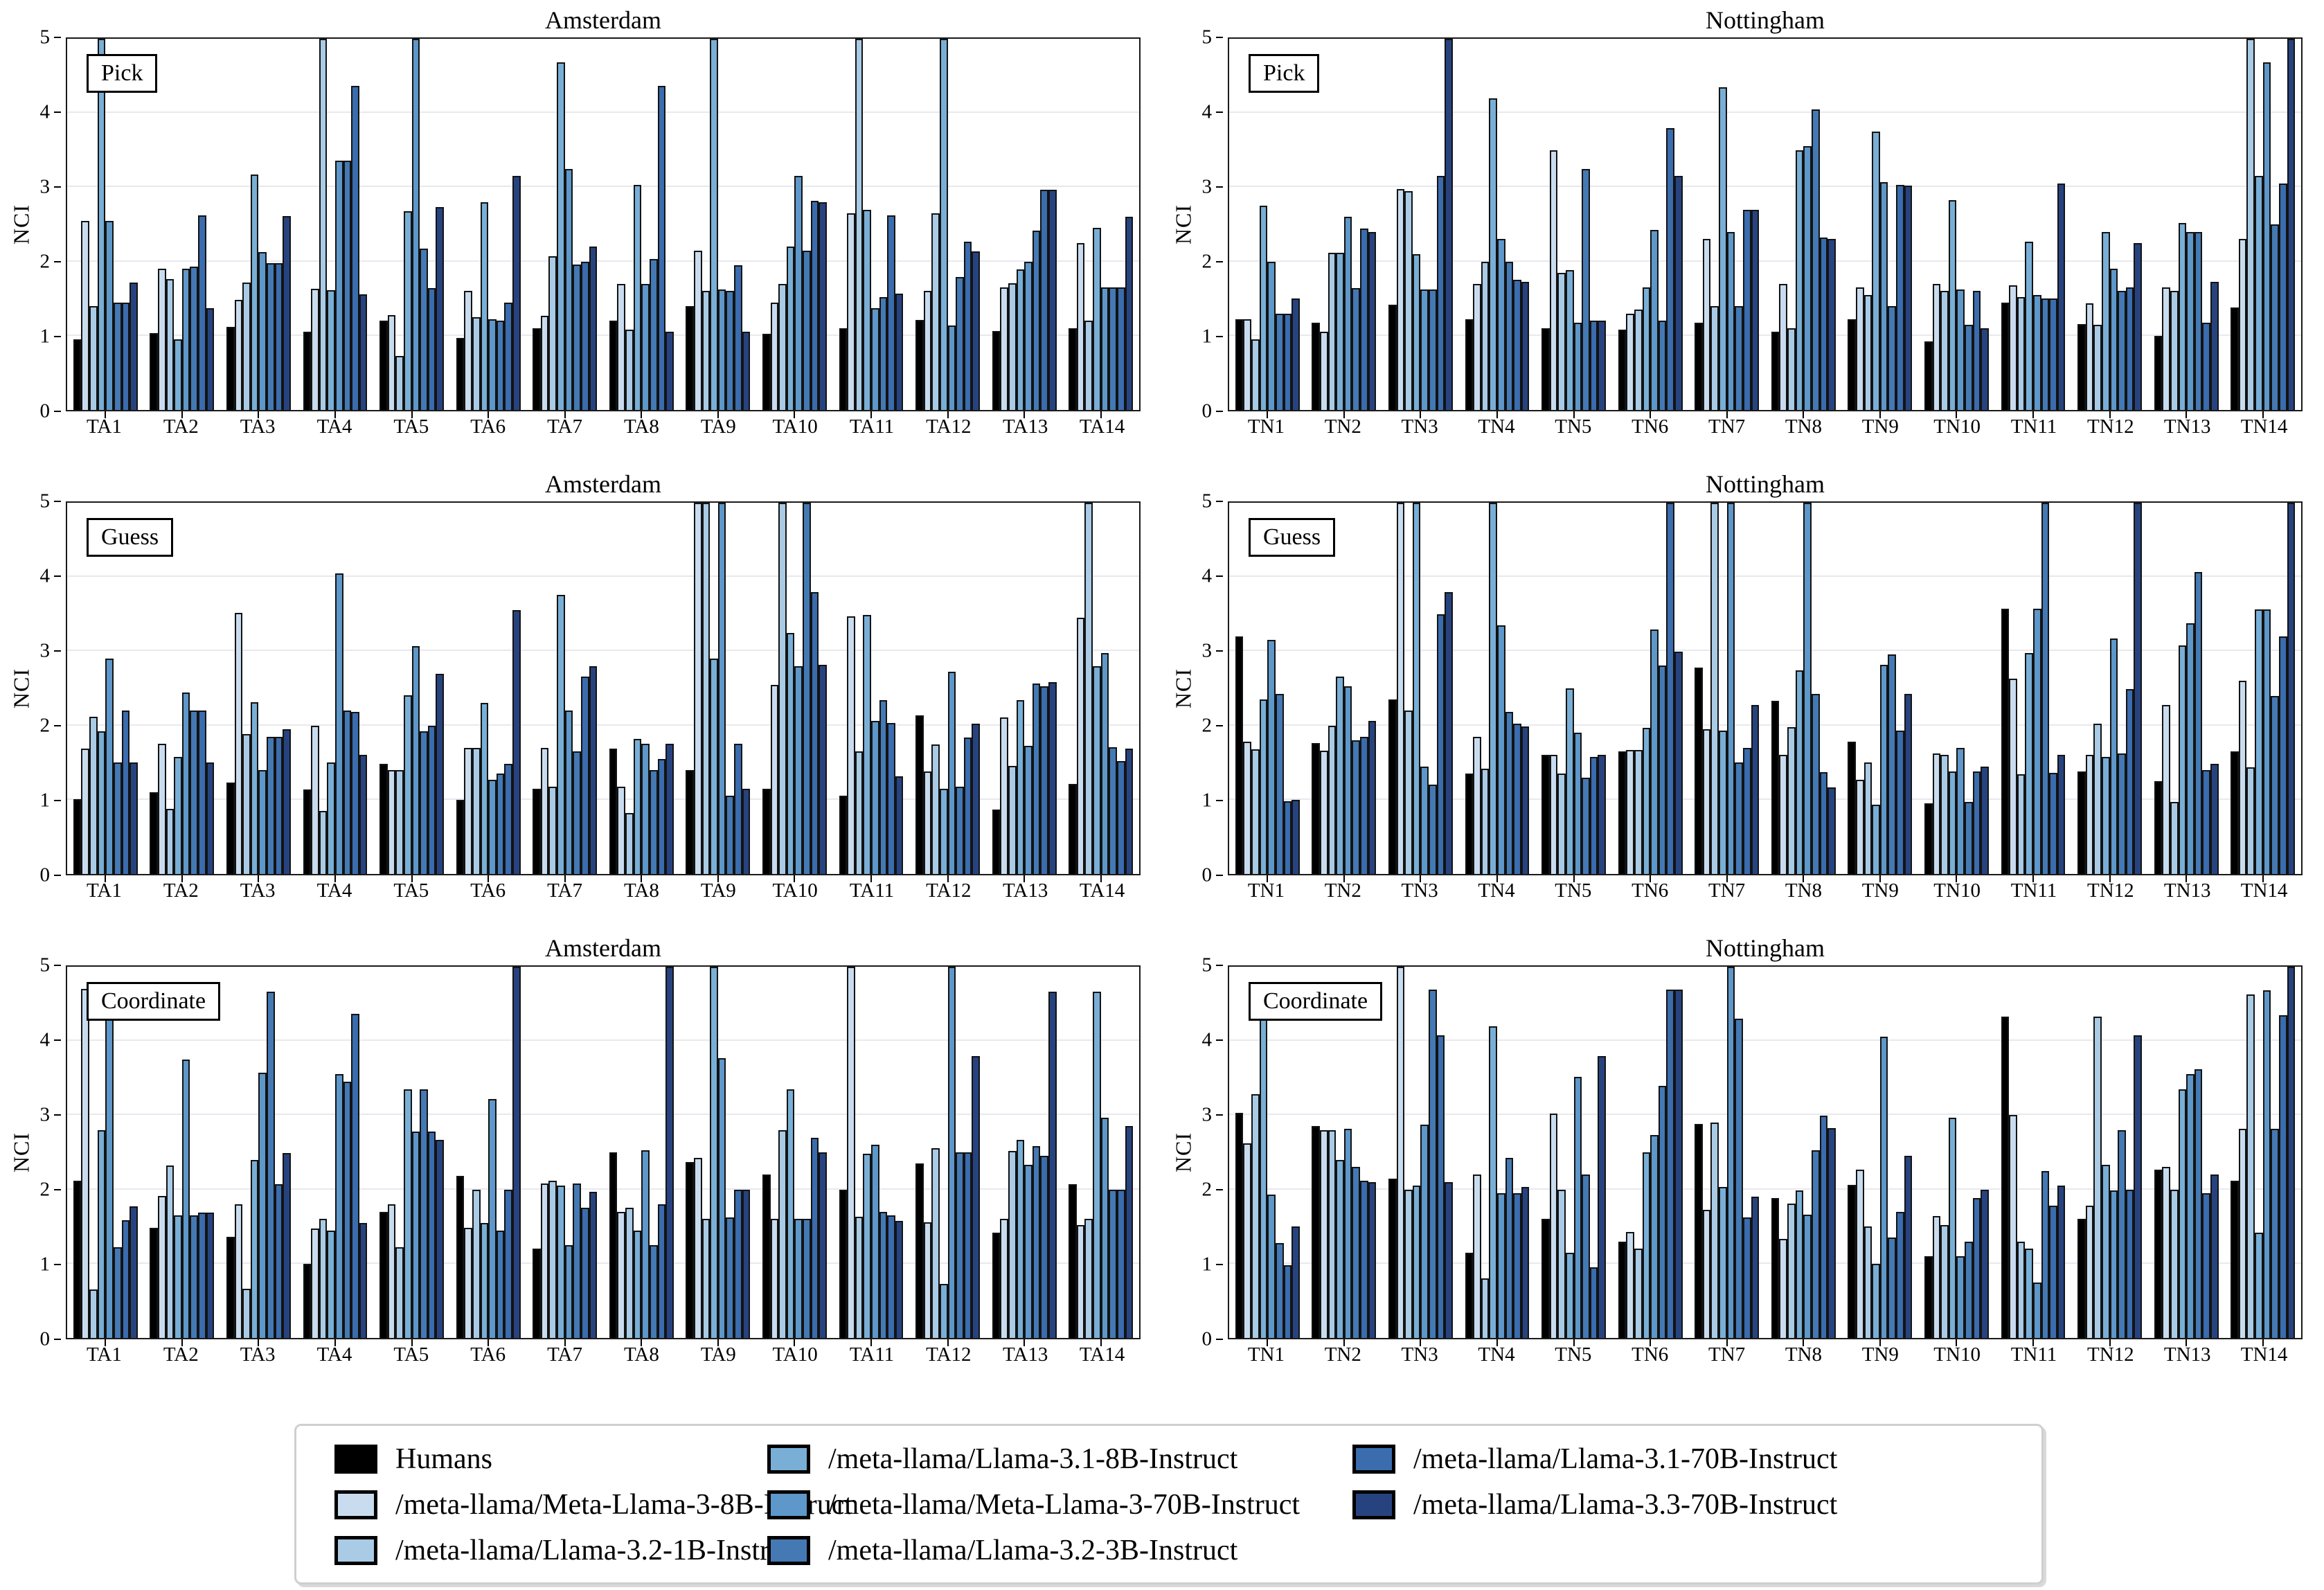 This screenshot has height=1590, width=2324. What do you see at coordinates (1239, 755) in the screenshot?
I see `bar-TN1-s0` at bounding box center [1239, 755].